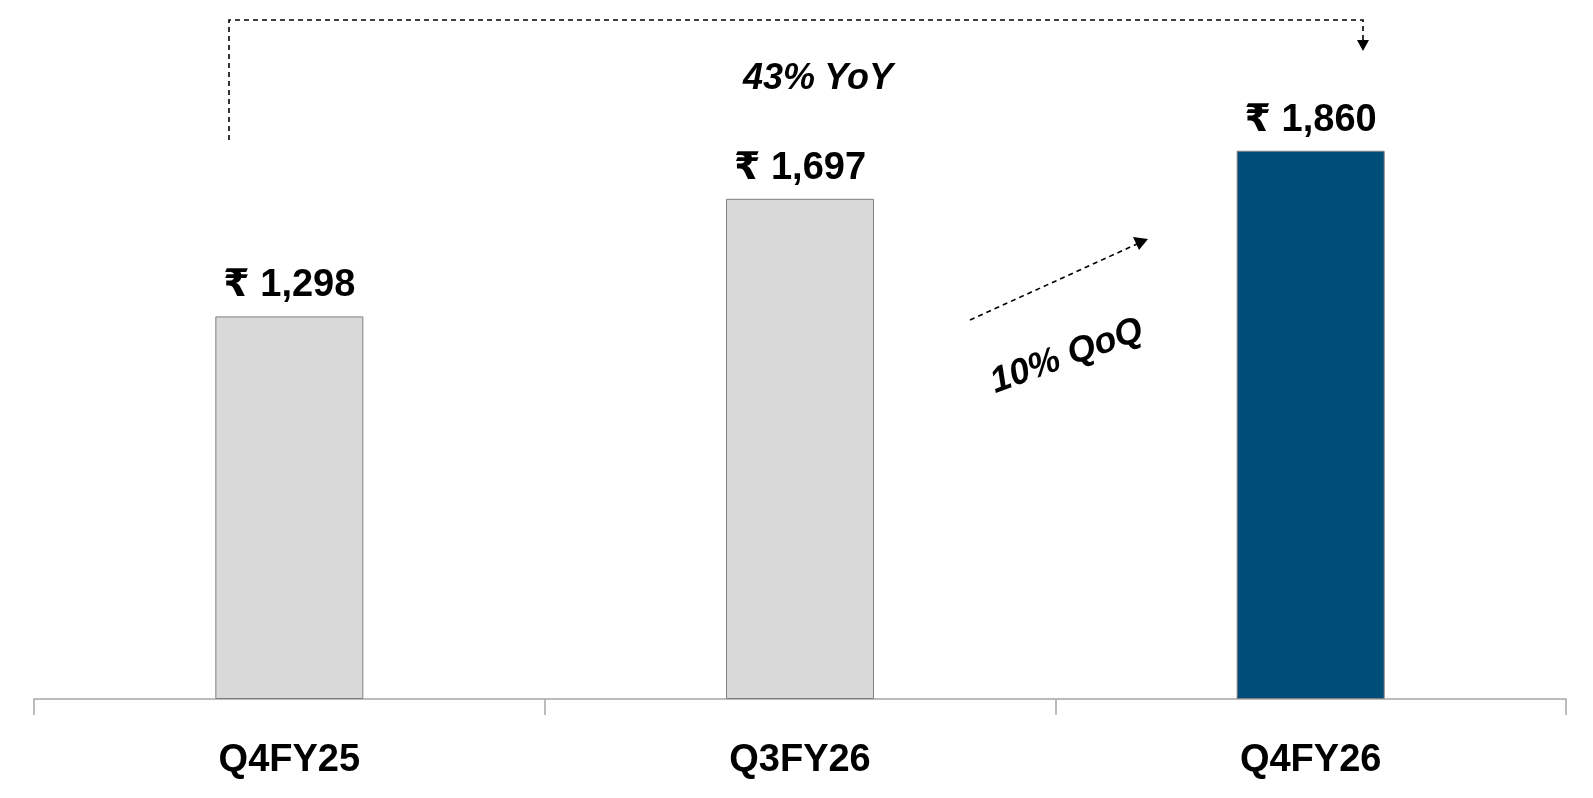 The image size is (1593, 798). What do you see at coordinates (289, 283) in the screenshot?
I see `data-label: ₹ 1,298` at bounding box center [289, 283].